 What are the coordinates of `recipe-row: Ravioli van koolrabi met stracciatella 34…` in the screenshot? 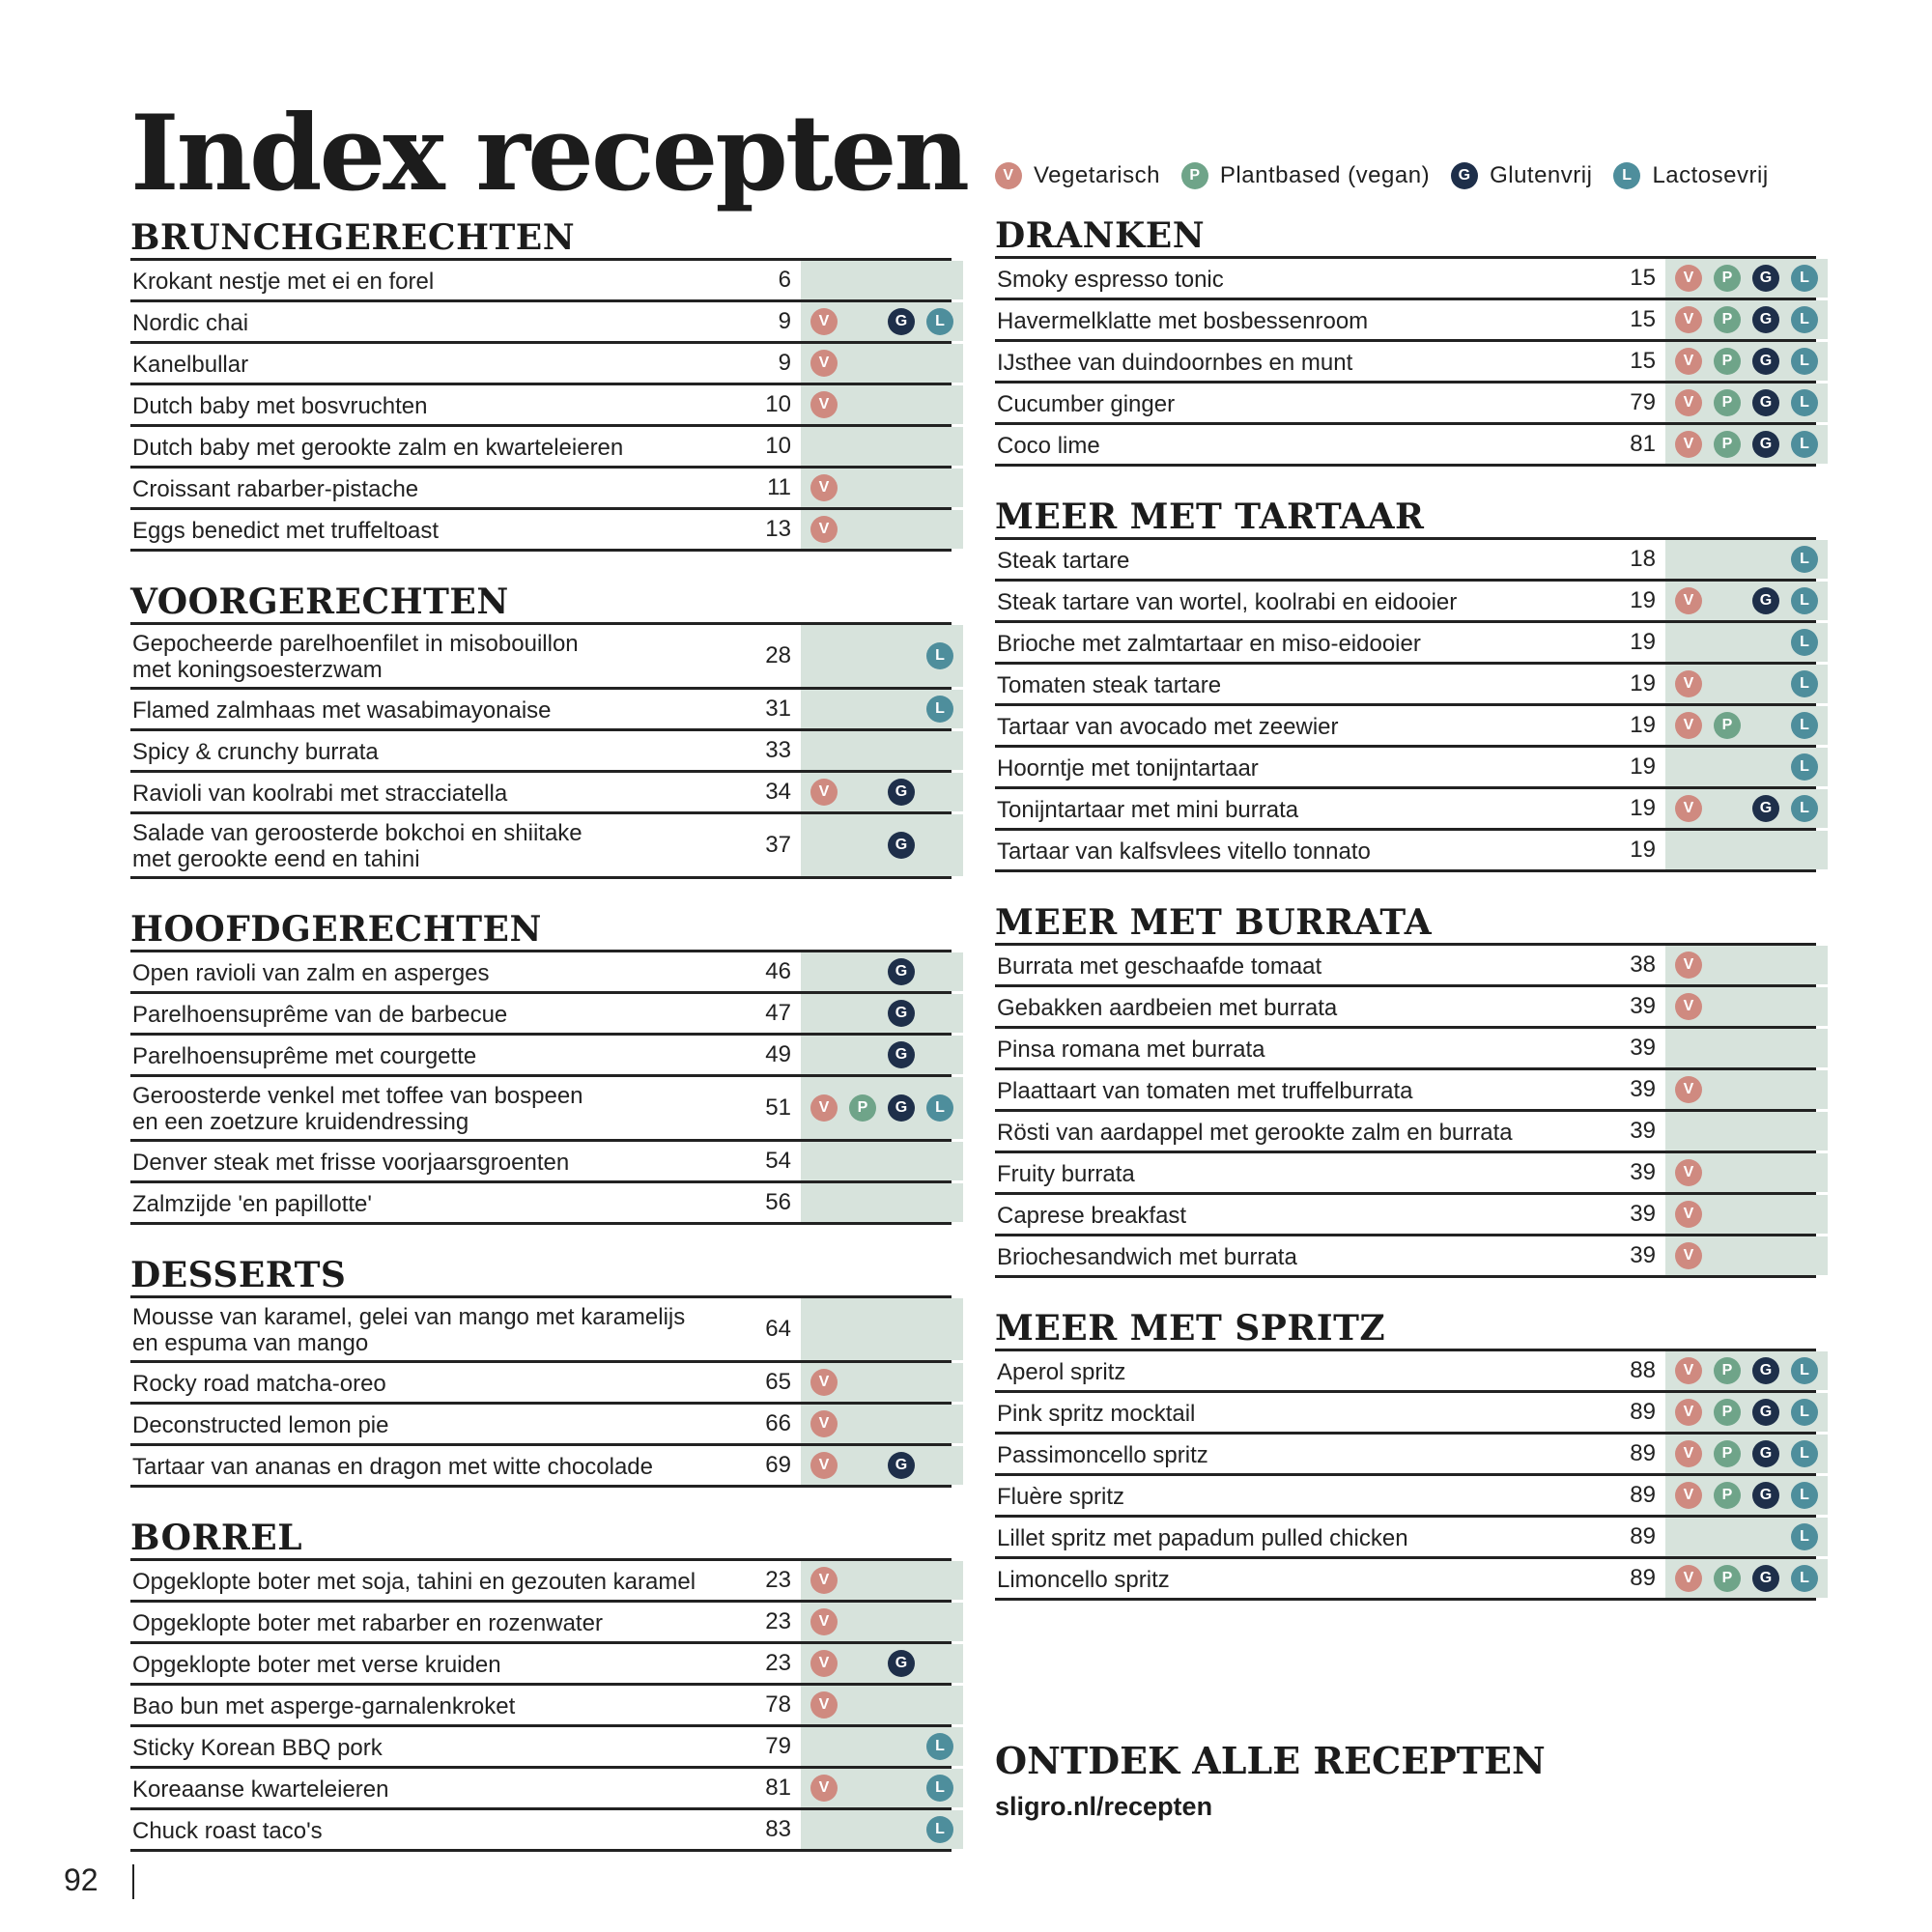 It's located at (546, 793).